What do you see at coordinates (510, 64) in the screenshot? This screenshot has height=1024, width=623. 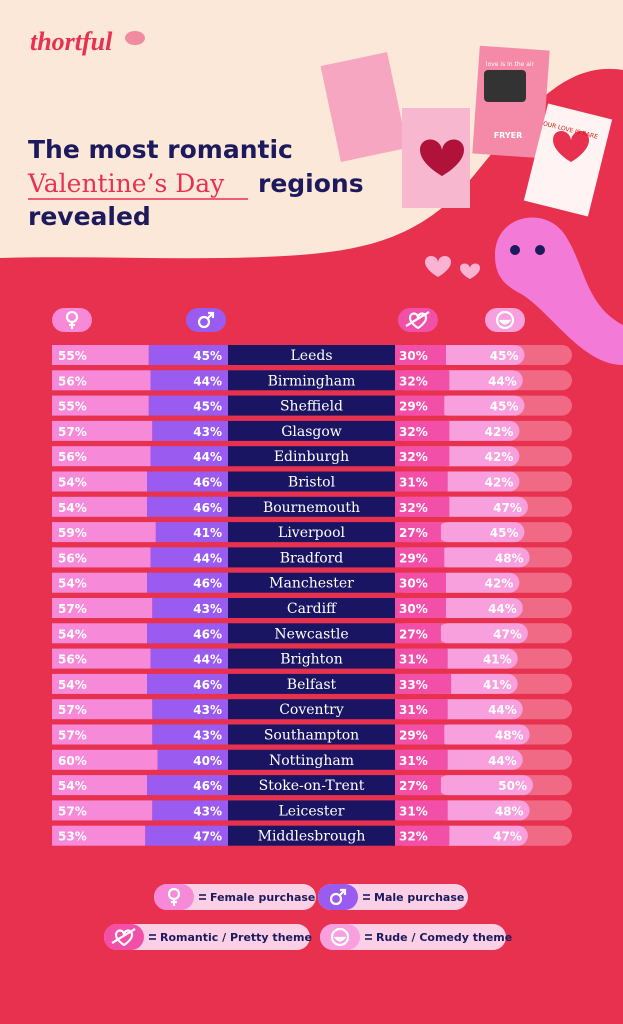 I see `card-text: love is in the air` at bounding box center [510, 64].